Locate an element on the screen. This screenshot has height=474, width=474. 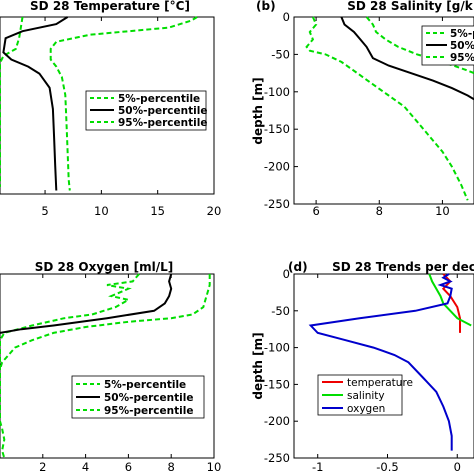
oxygen-xtick-label: 6 is located at coordinates (128, 467).